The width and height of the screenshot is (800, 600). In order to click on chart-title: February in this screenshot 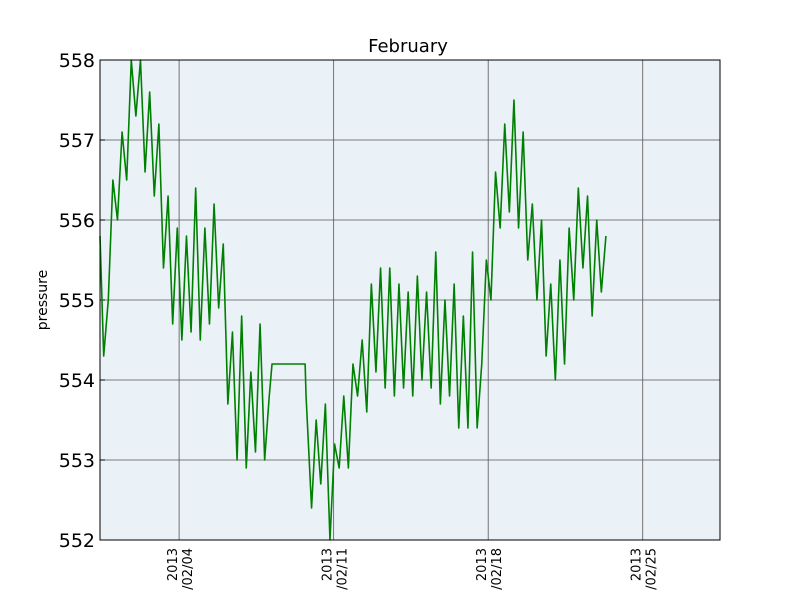, I will do `click(408, 46)`.